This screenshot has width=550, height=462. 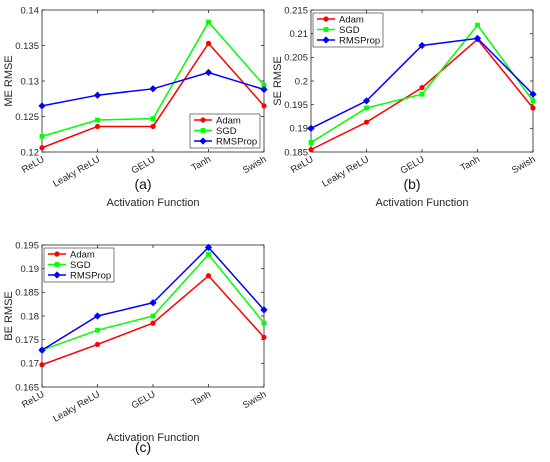 I want to click on y-axis-label: SE RMSE, so click(x=278, y=81).